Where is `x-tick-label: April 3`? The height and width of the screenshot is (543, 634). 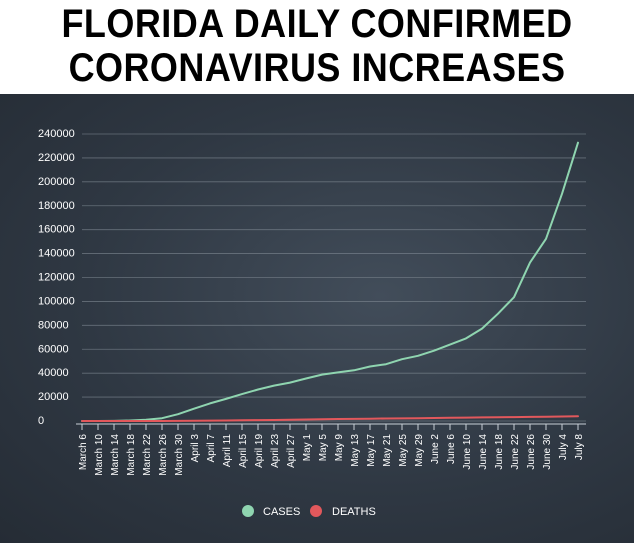
x-tick-label: April 3 is located at coordinates (195, 448).